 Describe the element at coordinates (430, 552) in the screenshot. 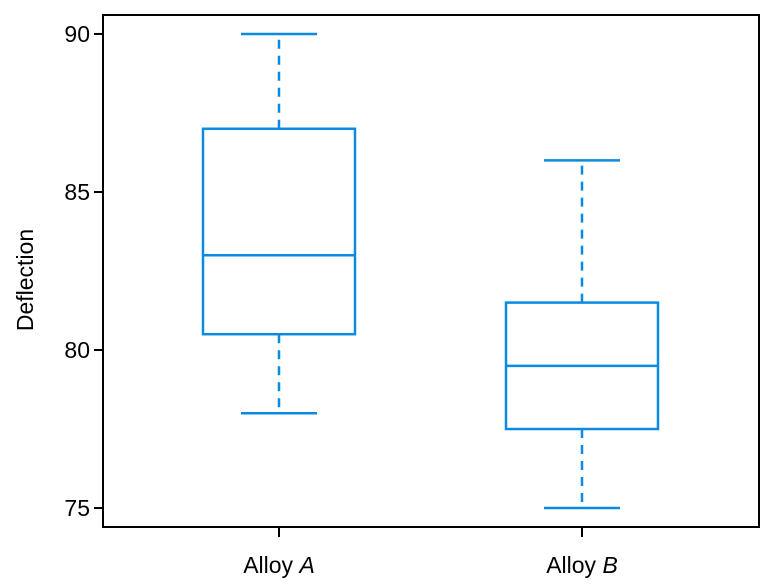

I see `x-axis: Alloy A Alloy B` at that location.